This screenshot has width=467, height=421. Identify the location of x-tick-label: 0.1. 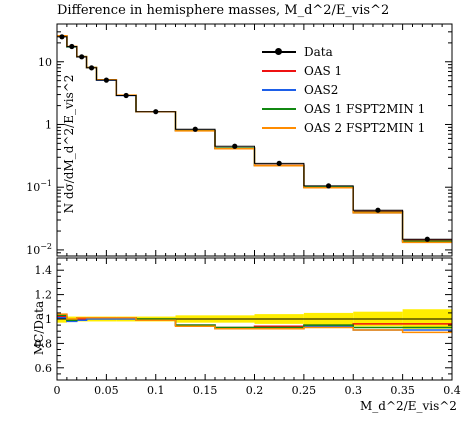
(156, 390).